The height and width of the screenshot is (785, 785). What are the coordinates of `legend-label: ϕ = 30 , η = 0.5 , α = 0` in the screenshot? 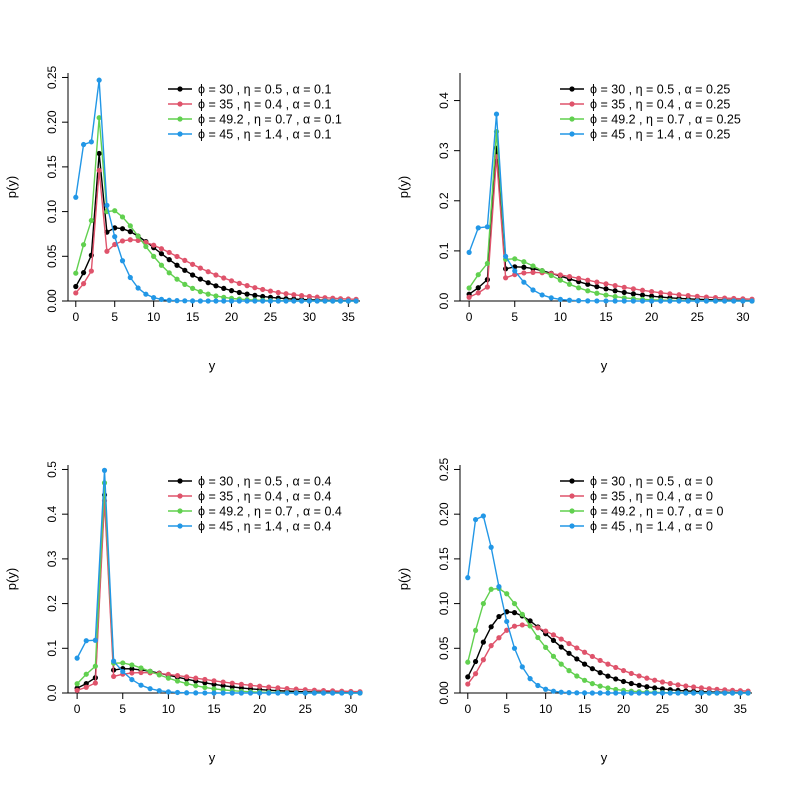 It's located at (651, 482).